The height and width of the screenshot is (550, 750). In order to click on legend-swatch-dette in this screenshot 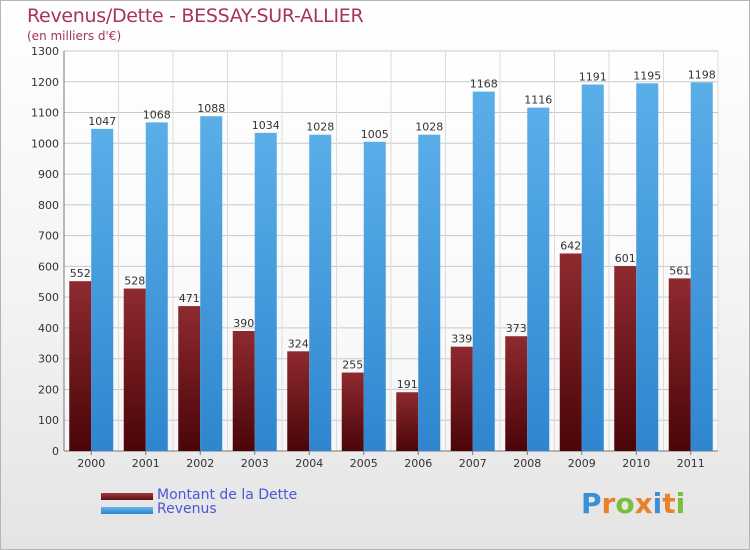, I will do `click(127, 496)`.